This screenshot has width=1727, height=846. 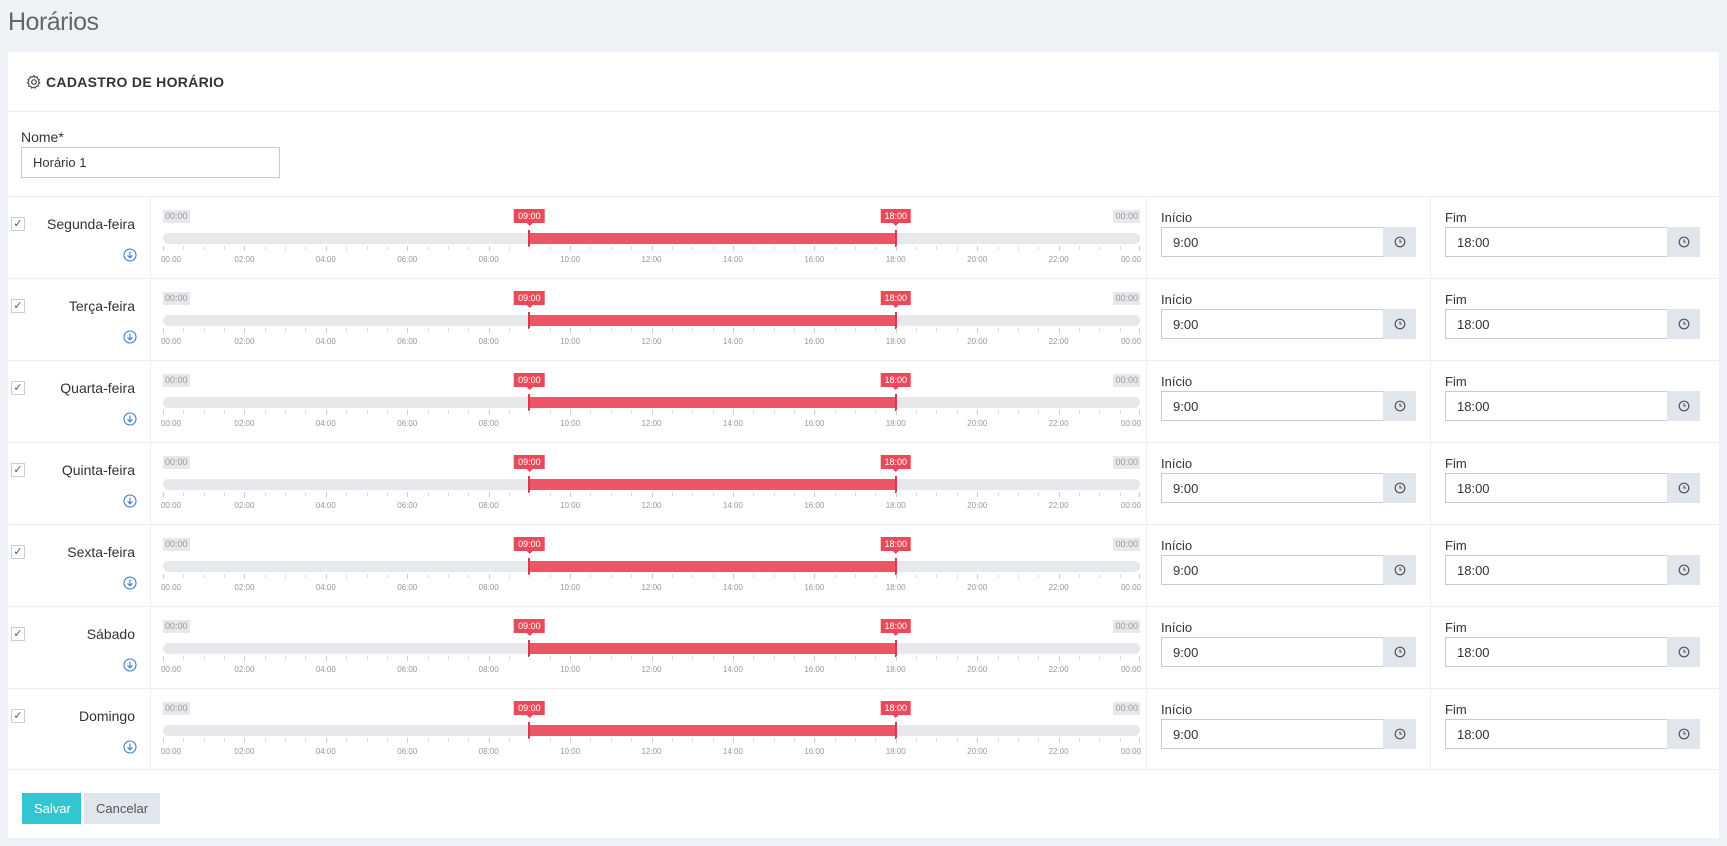 I want to click on slider-tick-label: 08:00, so click(x=488, y=587).